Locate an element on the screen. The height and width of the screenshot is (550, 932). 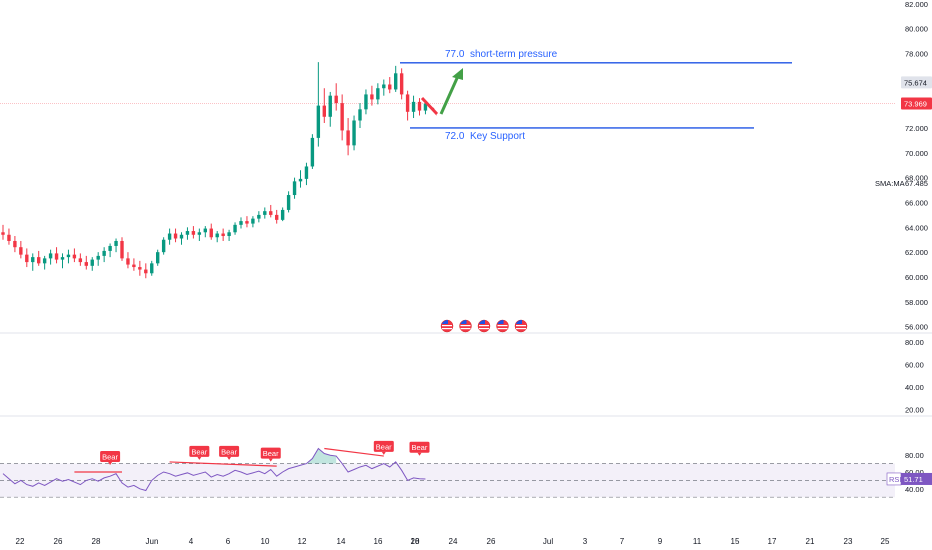
rsi-value-bg is located at coordinates (916, 478).